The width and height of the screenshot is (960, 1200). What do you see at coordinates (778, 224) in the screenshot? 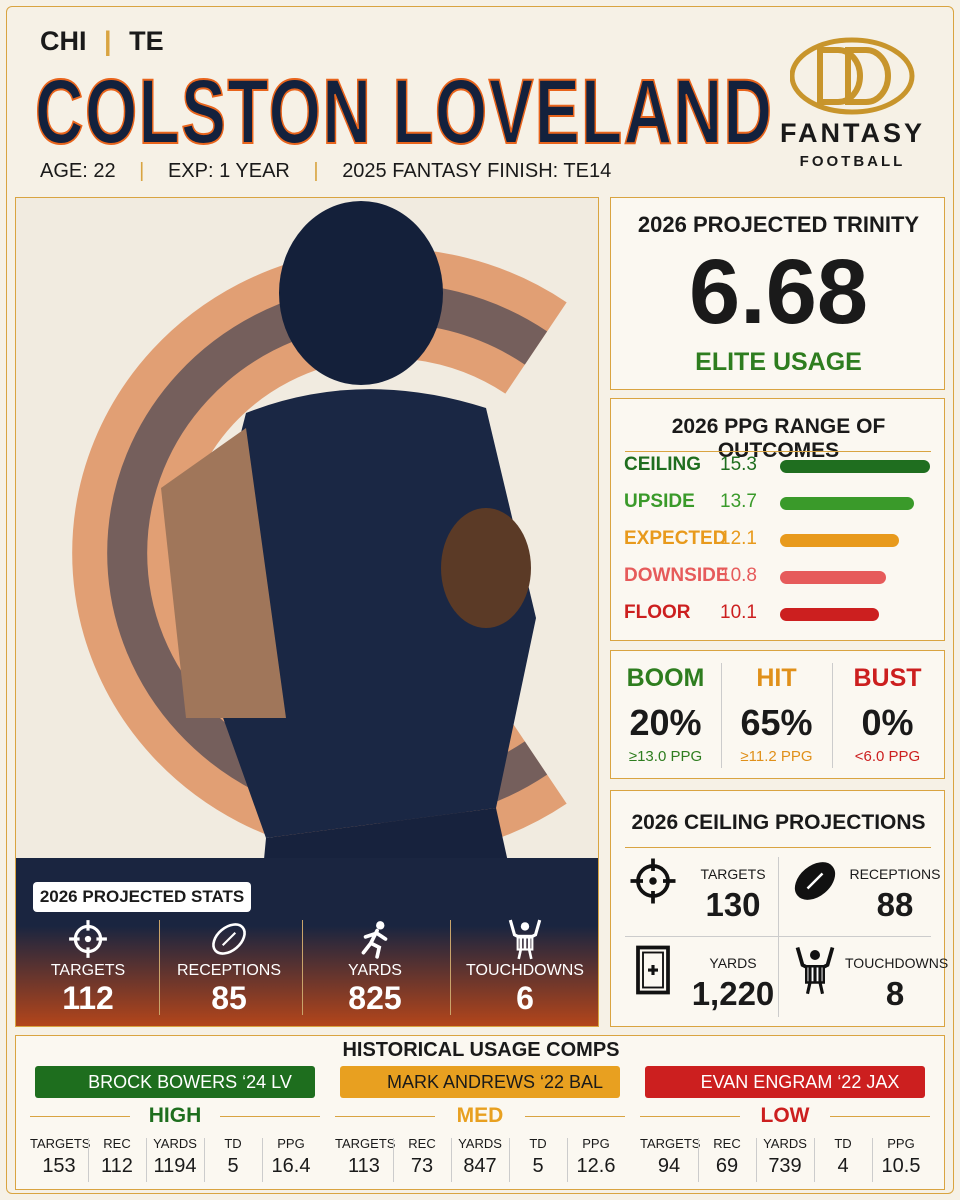
I see `trinity-title: 2026 PROJECTED TRINITY` at bounding box center [778, 224].